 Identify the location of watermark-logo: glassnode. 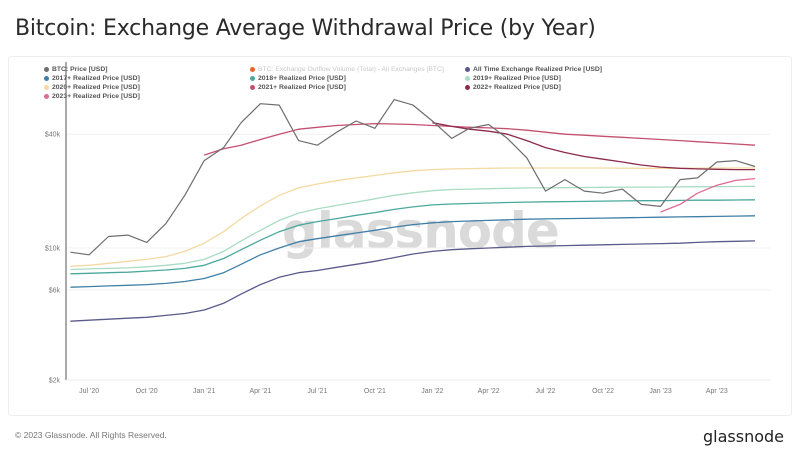
(421, 231).